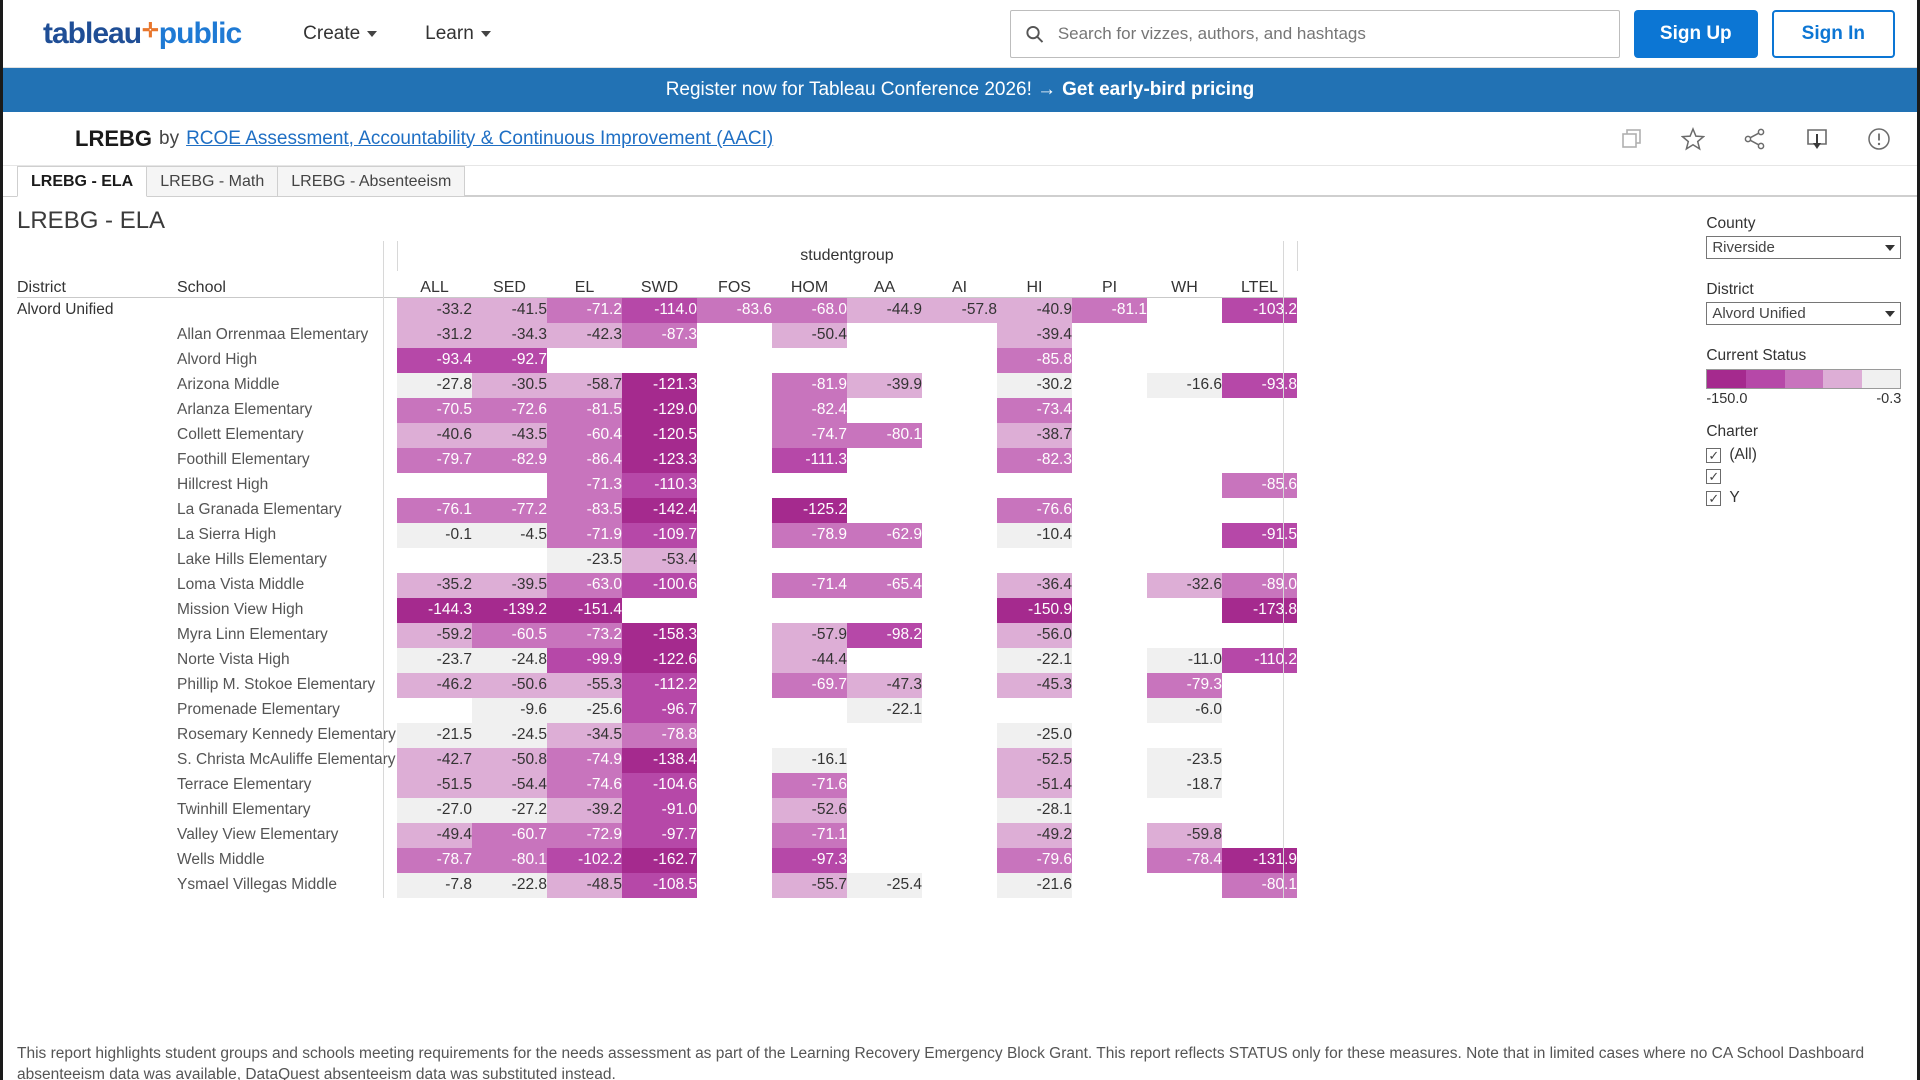 Image resolution: width=1920 pixels, height=1080 pixels. Describe the element at coordinates (1184, 760) in the screenshot. I see `cell-wh: -23.5` at that location.